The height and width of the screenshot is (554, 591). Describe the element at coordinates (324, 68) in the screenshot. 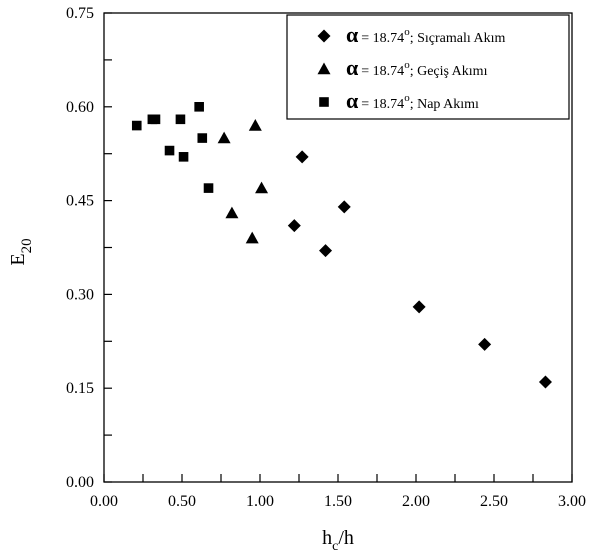

I see `legend-marker-triangle` at that location.